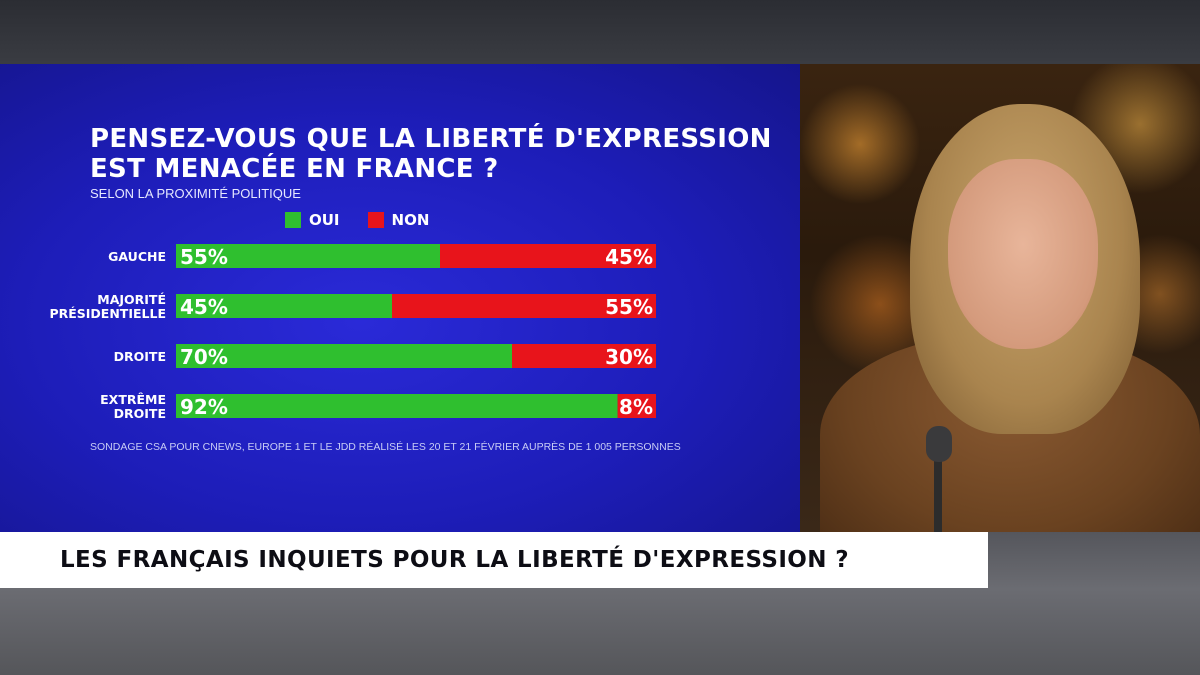 This screenshot has height=675, width=1200. What do you see at coordinates (107, 313) in the screenshot?
I see `category-label: PRÉSIDENTIELLE` at bounding box center [107, 313].